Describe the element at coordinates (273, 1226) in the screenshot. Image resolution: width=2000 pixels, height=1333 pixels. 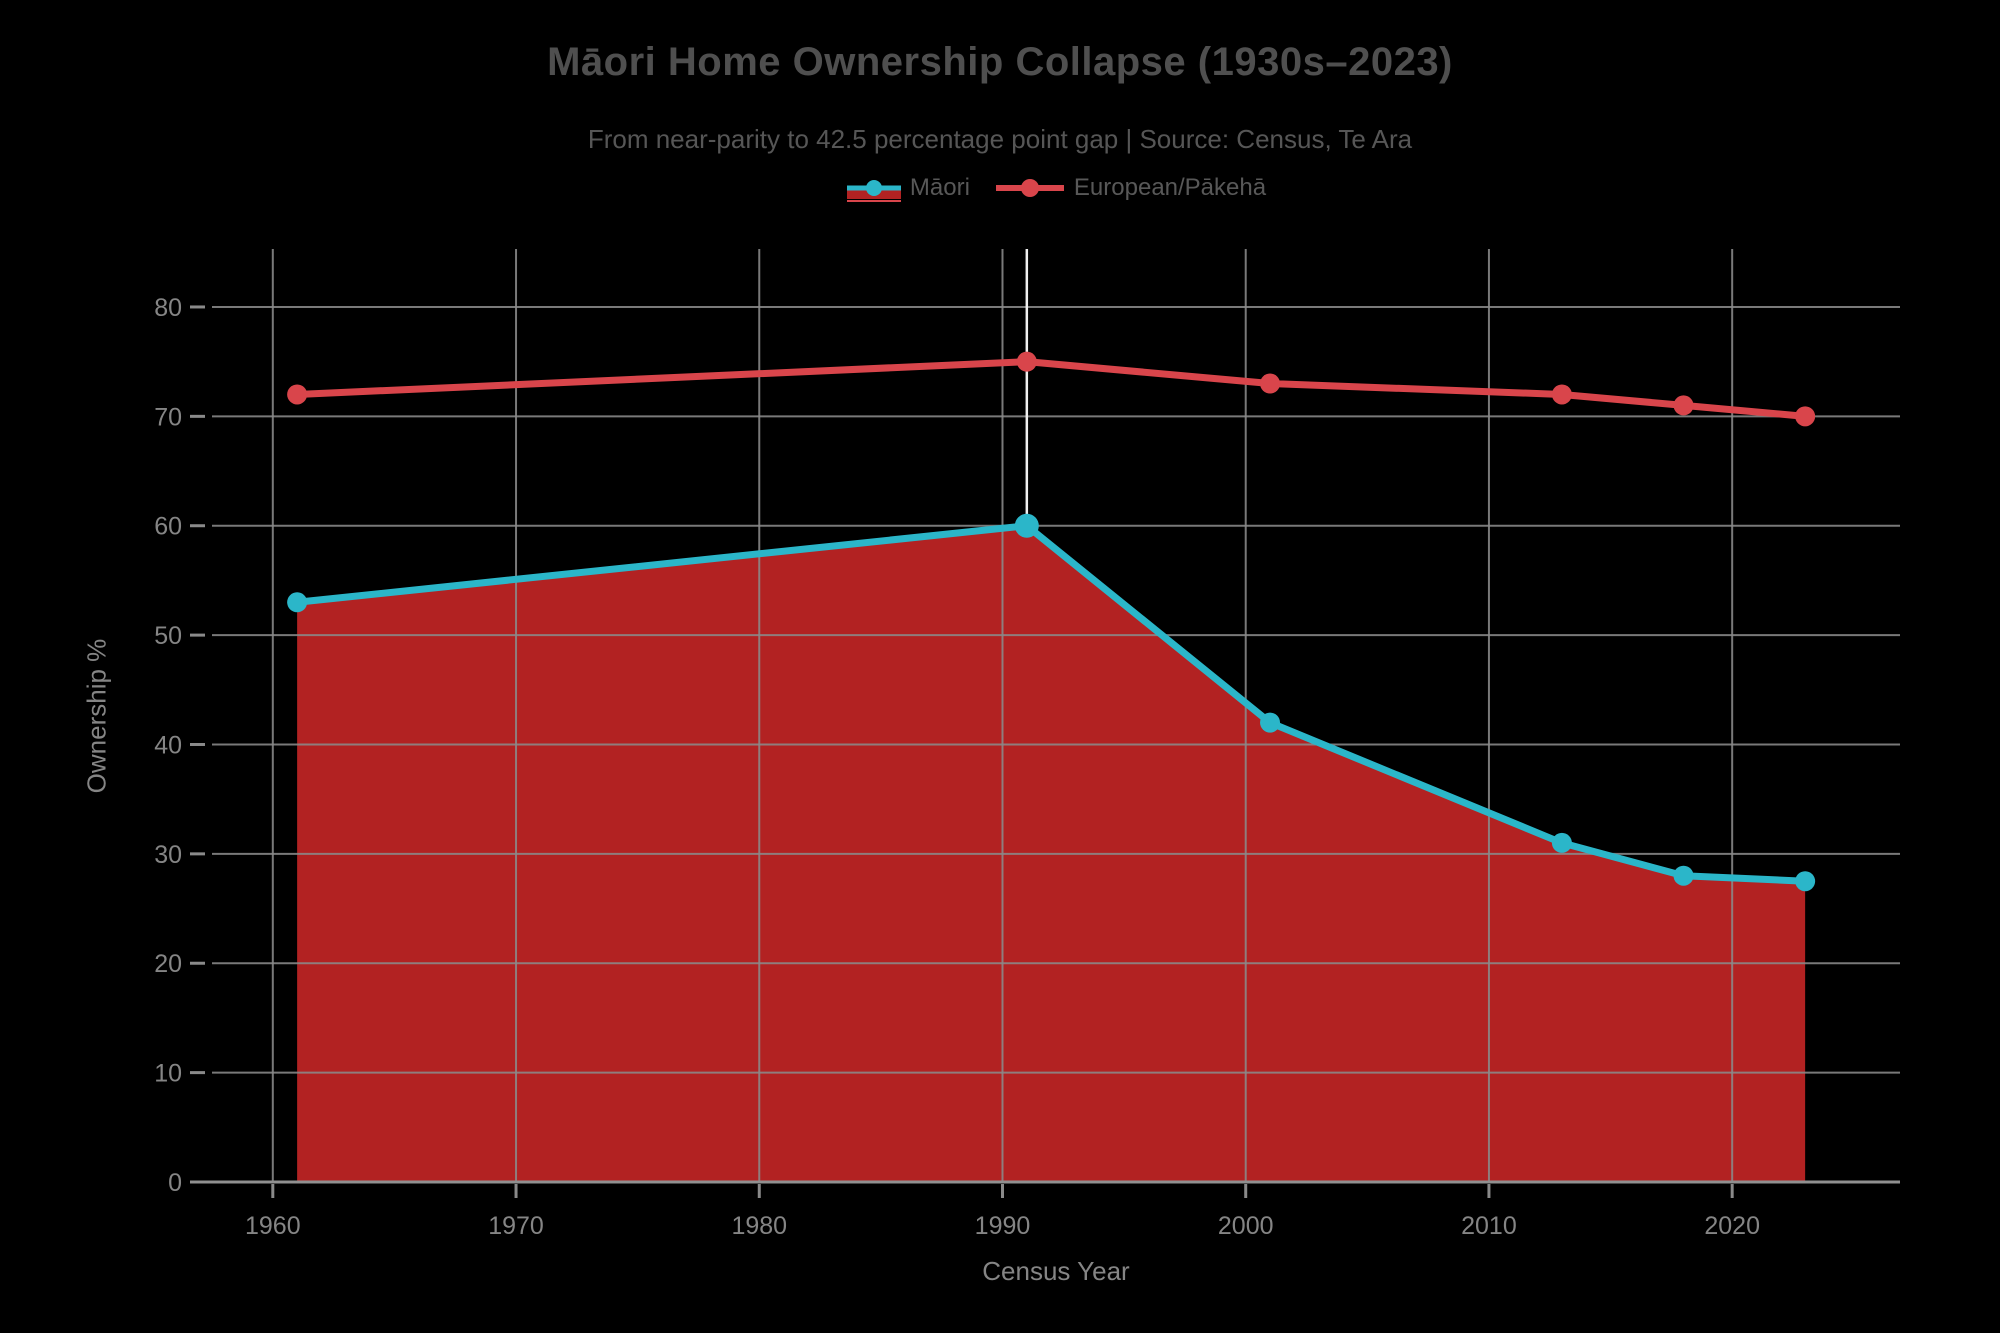
I see `x-tick-label-1960: 1960` at that location.